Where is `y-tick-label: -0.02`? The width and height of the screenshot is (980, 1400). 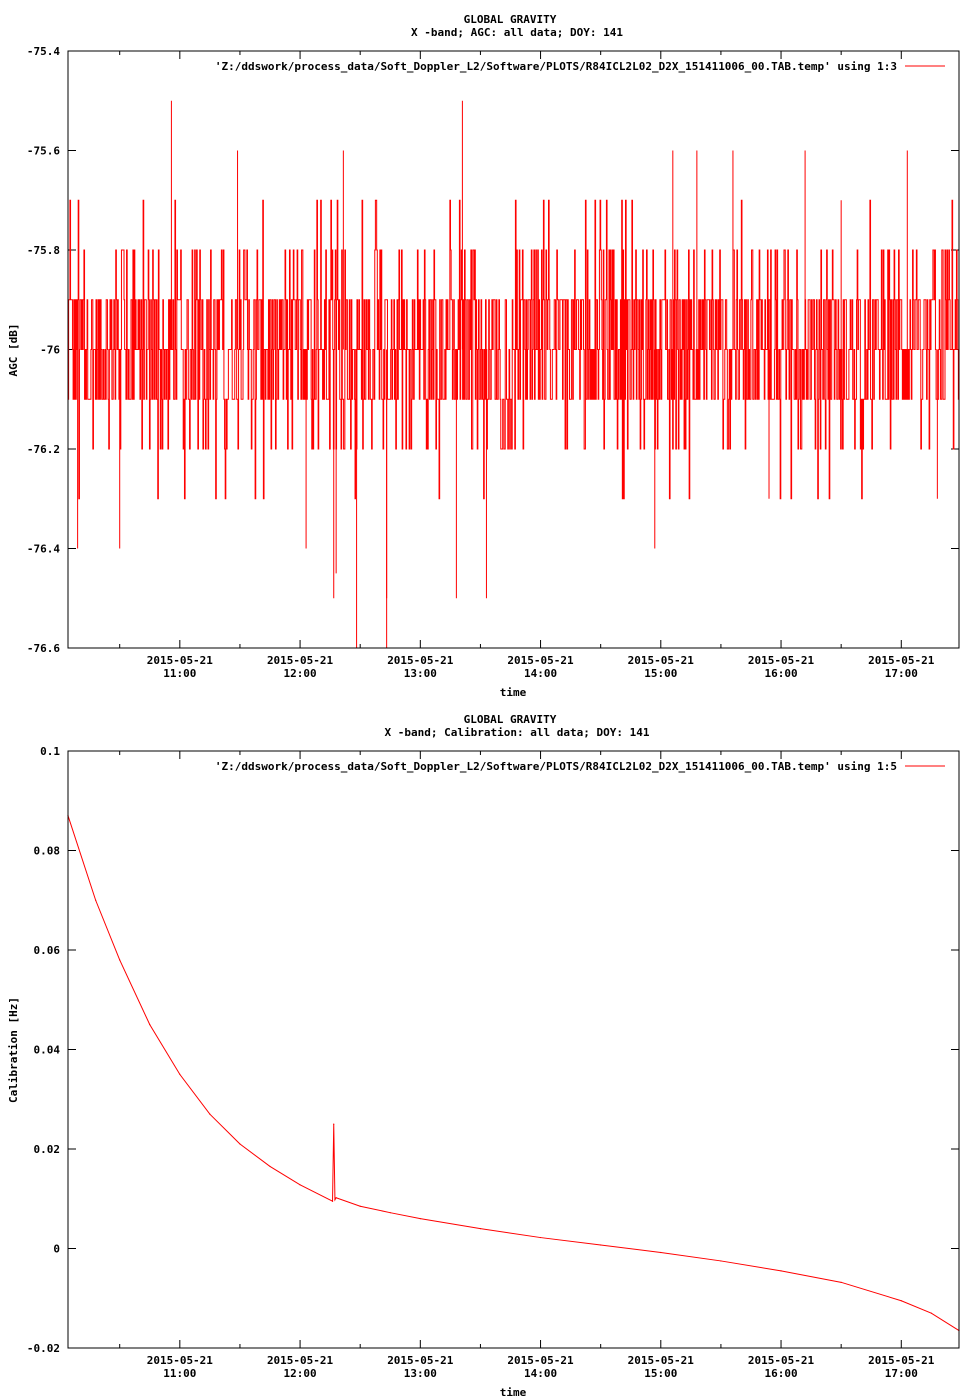
y-tick-label: -0.02 is located at coordinates (43, 1348).